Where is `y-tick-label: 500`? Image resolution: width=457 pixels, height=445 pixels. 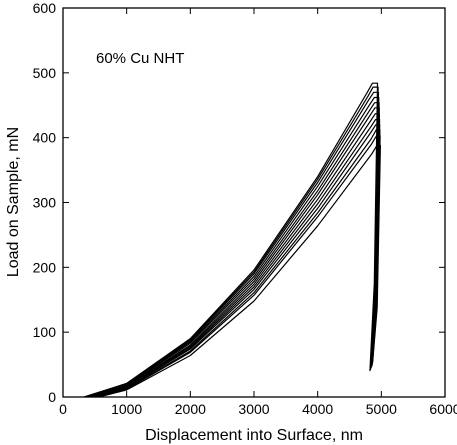 y-tick-label: 500 is located at coordinates (45, 73).